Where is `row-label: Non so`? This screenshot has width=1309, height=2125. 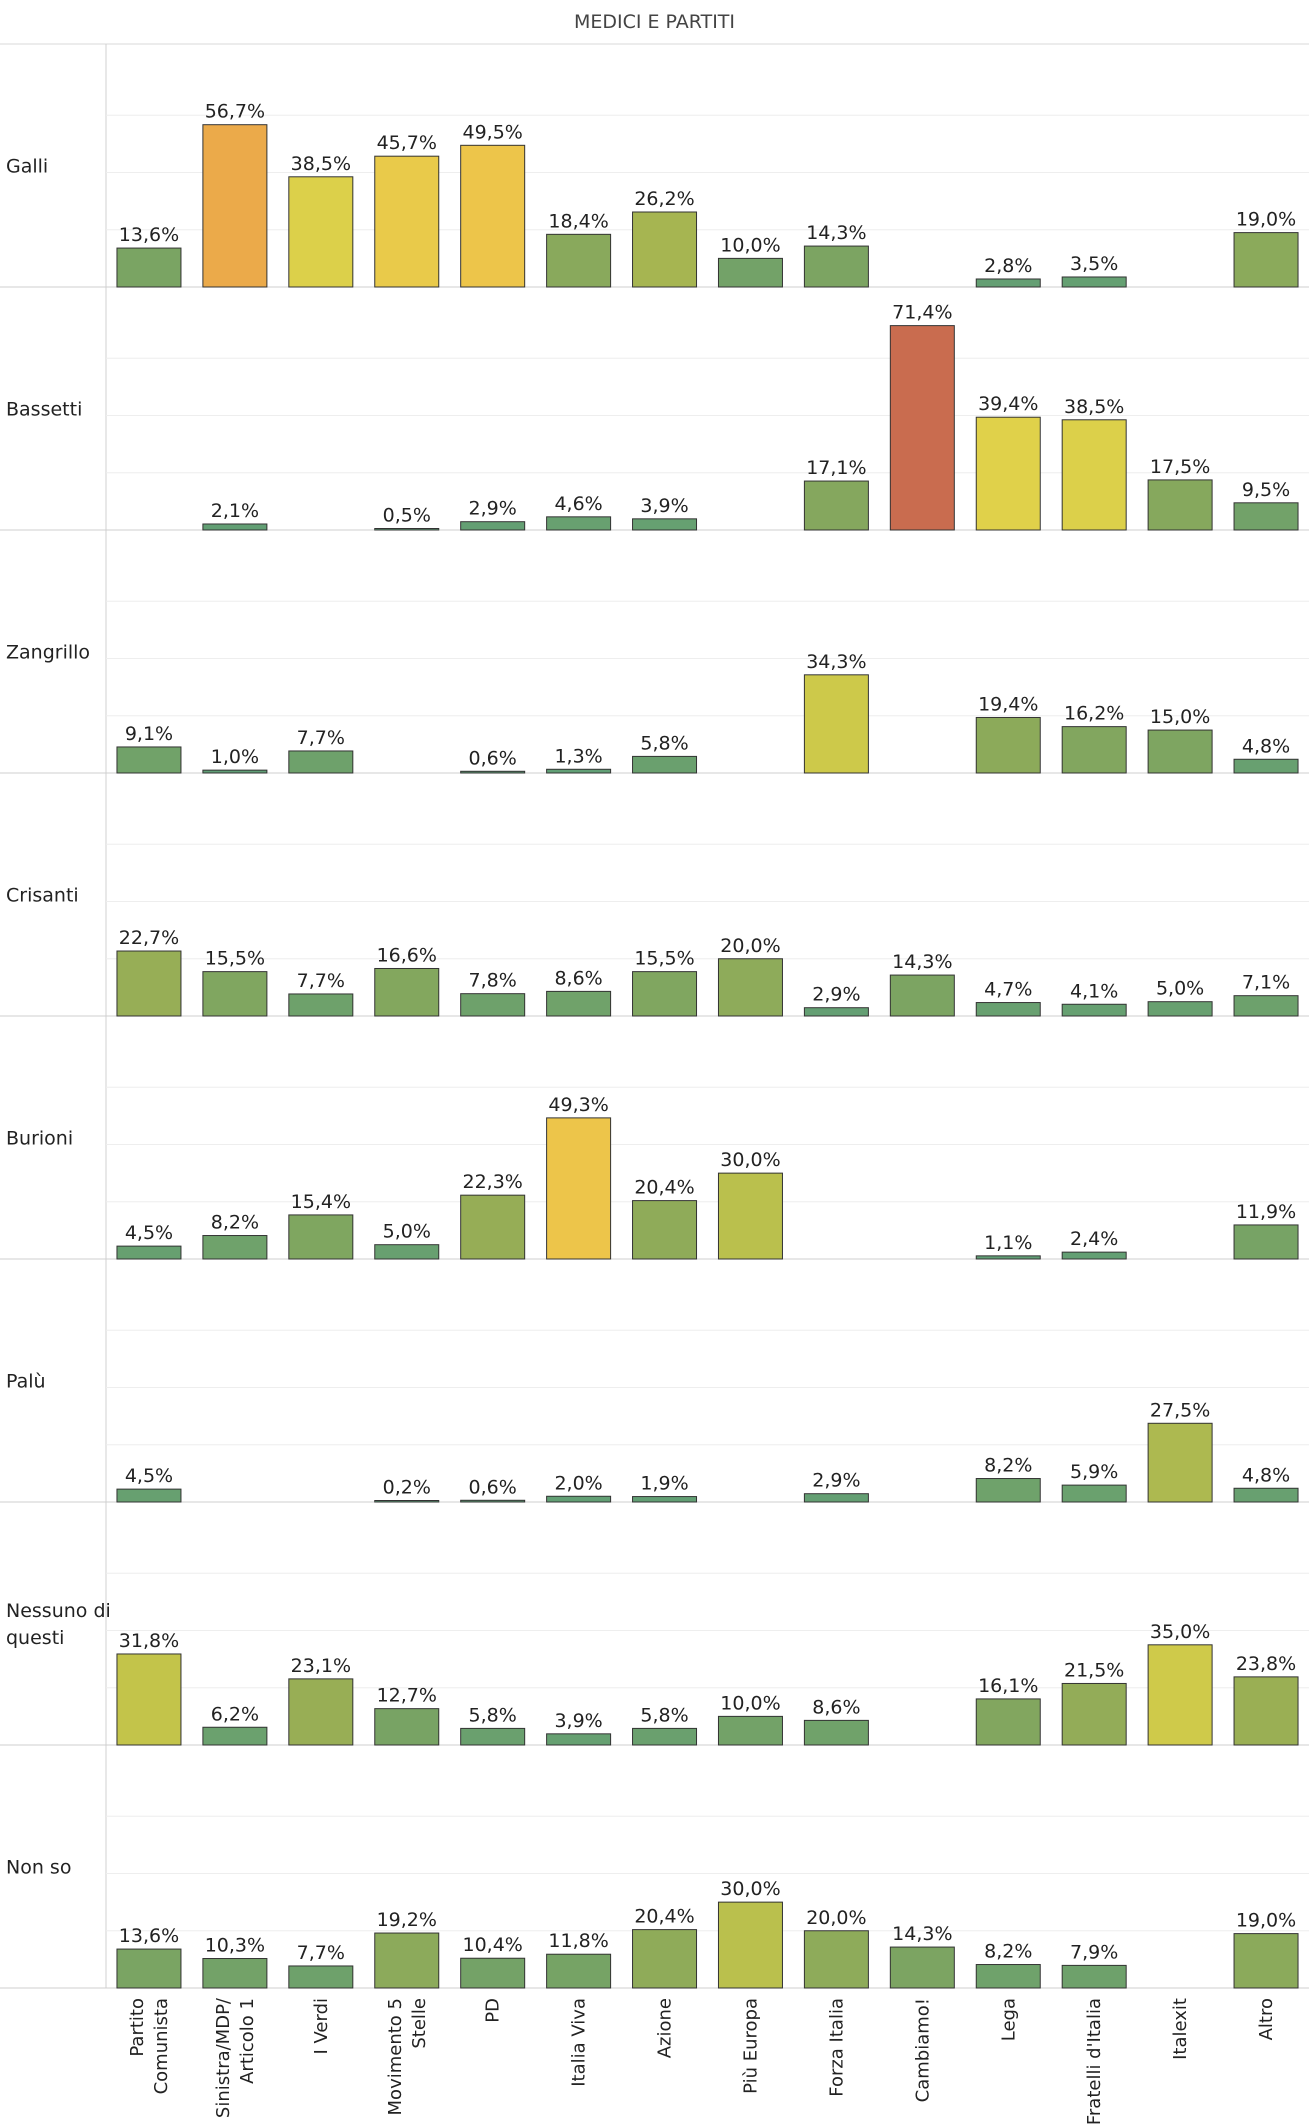
row-label: Non so is located at coordinates (38, 1868).